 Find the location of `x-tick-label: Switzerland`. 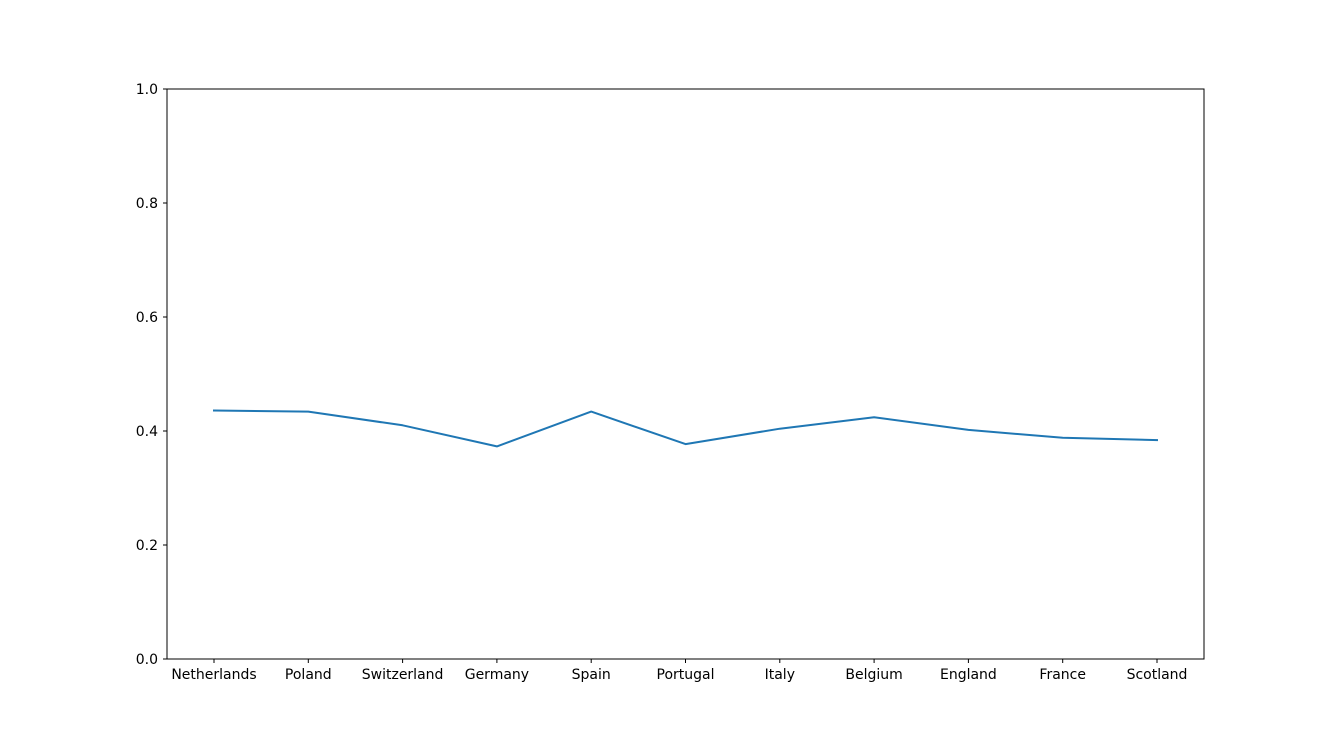

x-tick-label: Switzerland is located at coordinates (403, 675).